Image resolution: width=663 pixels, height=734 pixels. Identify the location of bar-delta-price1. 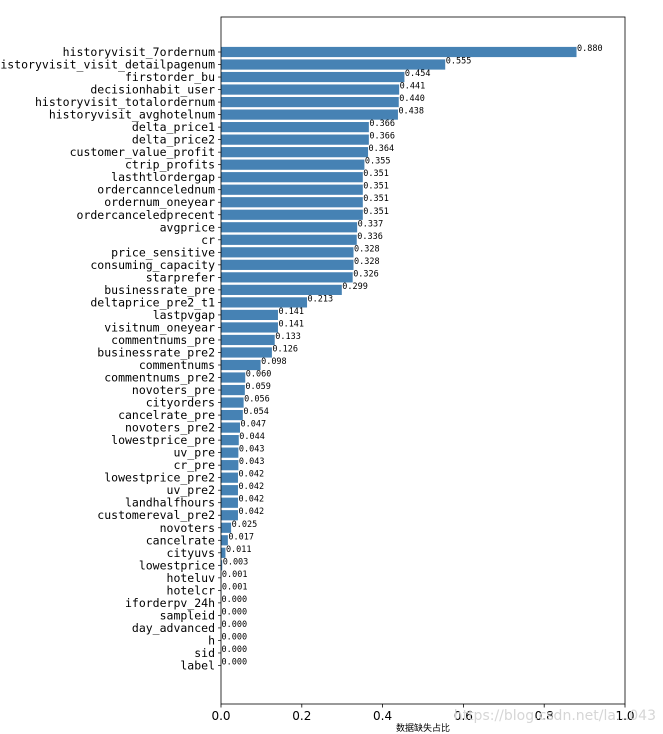
(295, 127).